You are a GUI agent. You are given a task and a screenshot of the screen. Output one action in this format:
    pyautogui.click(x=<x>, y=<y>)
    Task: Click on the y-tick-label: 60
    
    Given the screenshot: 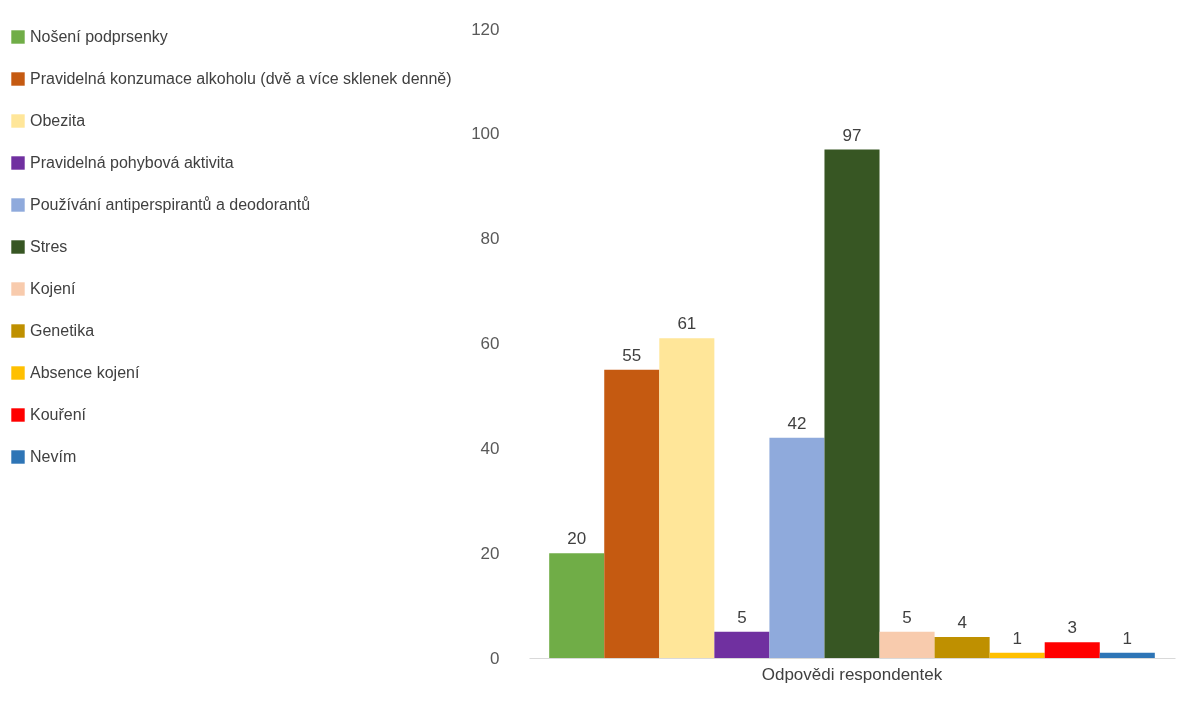 What is the action you would take?
    pyautogui.click(x=490, y=343)
    